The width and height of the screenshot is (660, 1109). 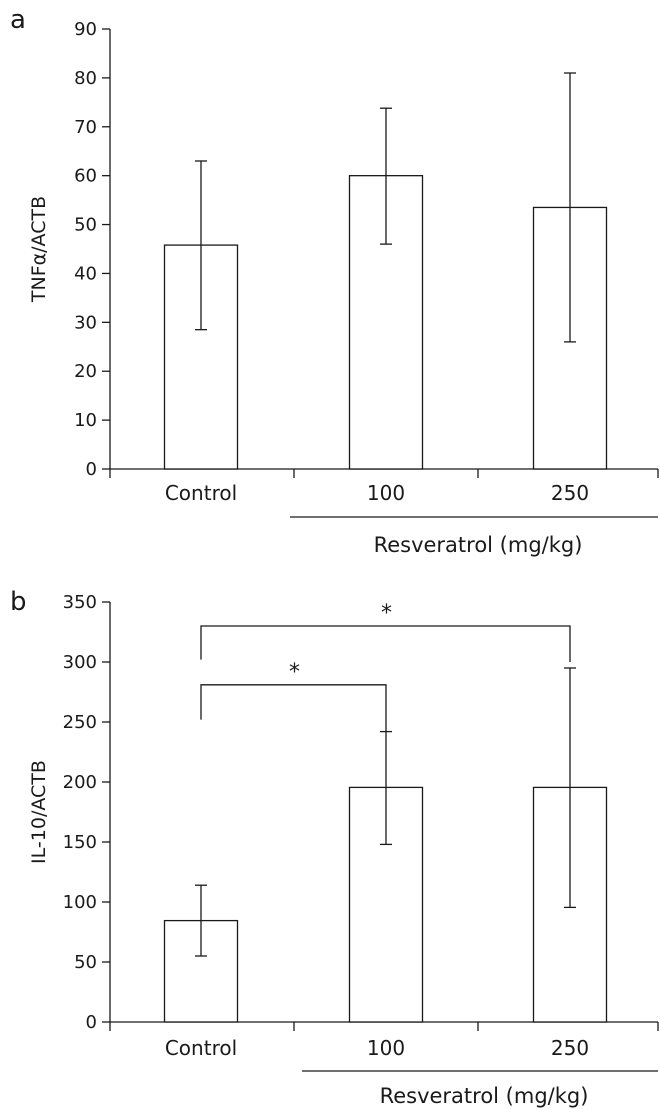 I want to click on y-tick-label: 300, so click(x=80, y=662).